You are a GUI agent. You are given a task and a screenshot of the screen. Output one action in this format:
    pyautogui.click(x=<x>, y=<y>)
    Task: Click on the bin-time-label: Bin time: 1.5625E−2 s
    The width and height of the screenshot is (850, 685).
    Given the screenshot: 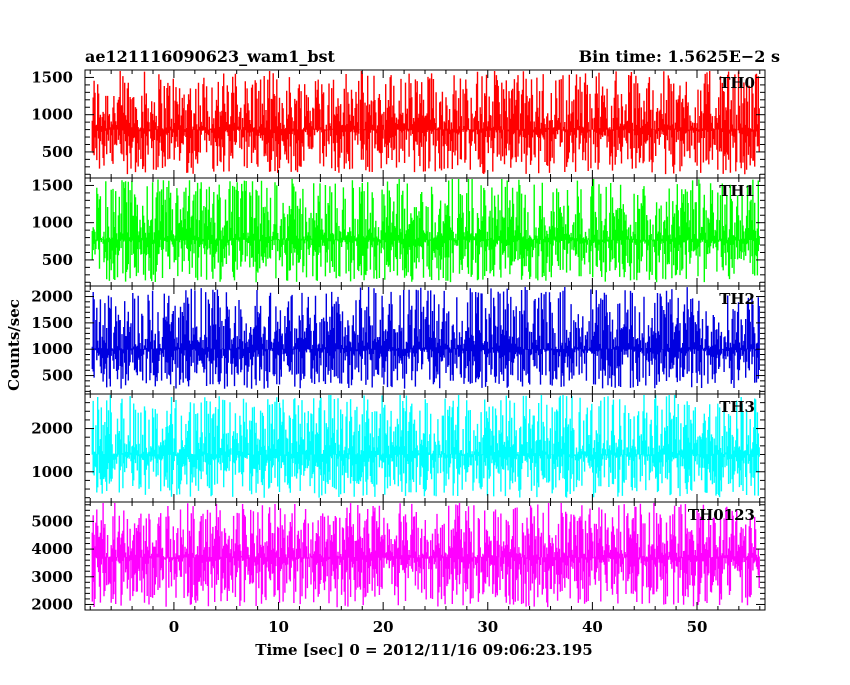 What is the action you would take?
    pyautogui.click(x=679, y=56)
    